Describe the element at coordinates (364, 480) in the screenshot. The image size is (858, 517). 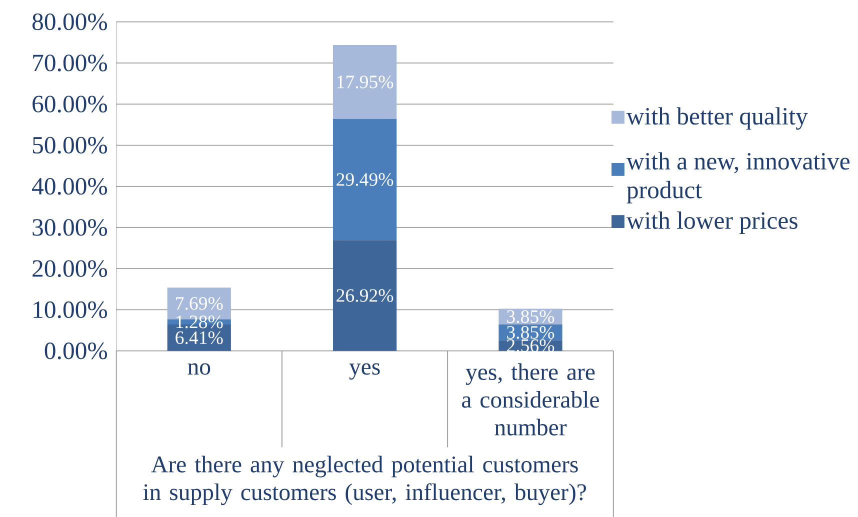
I see `x-axis-title: Are there any neglected potential customers in supply customers (user, influencer, buyer)?` at that location.